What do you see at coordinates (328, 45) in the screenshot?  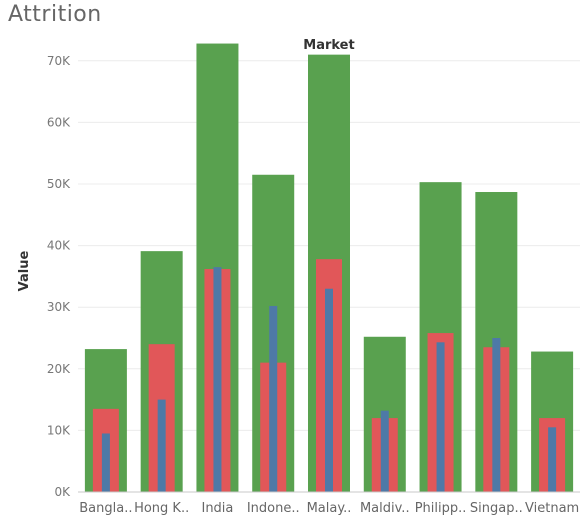 I see `x-axis-title: Market` at bounding box center [328, 45].